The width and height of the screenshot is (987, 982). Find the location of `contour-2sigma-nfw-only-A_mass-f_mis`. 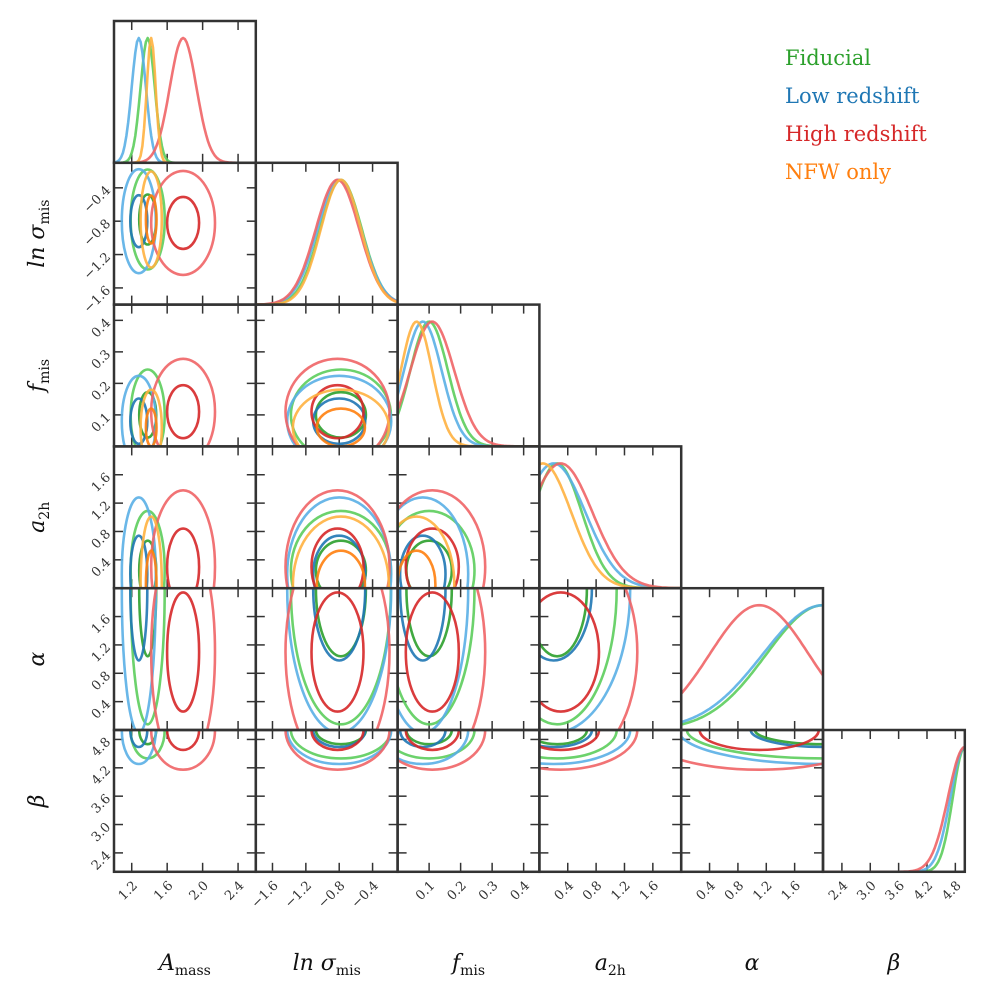

contour-2sigma-nfw-only-A_mass-f_mis is located at coordinates (151, 417).